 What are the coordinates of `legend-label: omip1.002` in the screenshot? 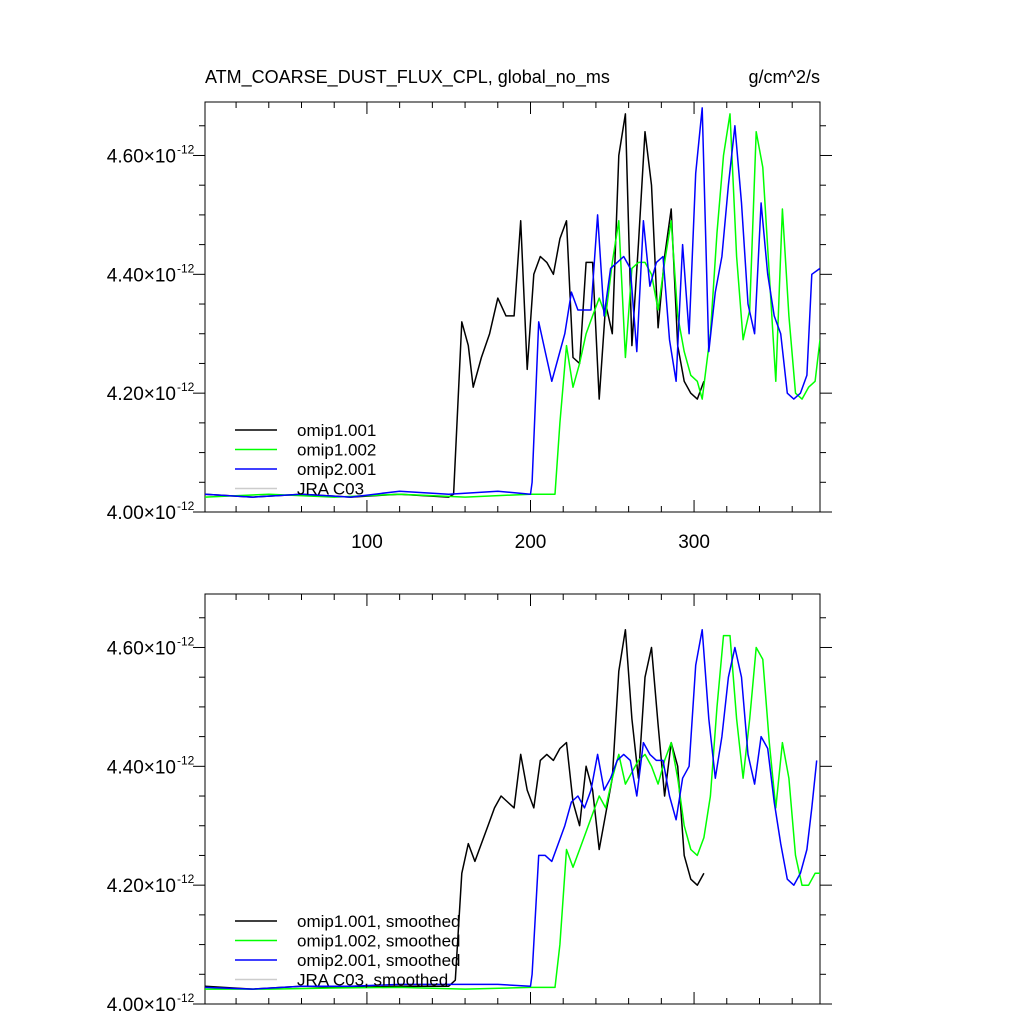 It's located at (336, 450).